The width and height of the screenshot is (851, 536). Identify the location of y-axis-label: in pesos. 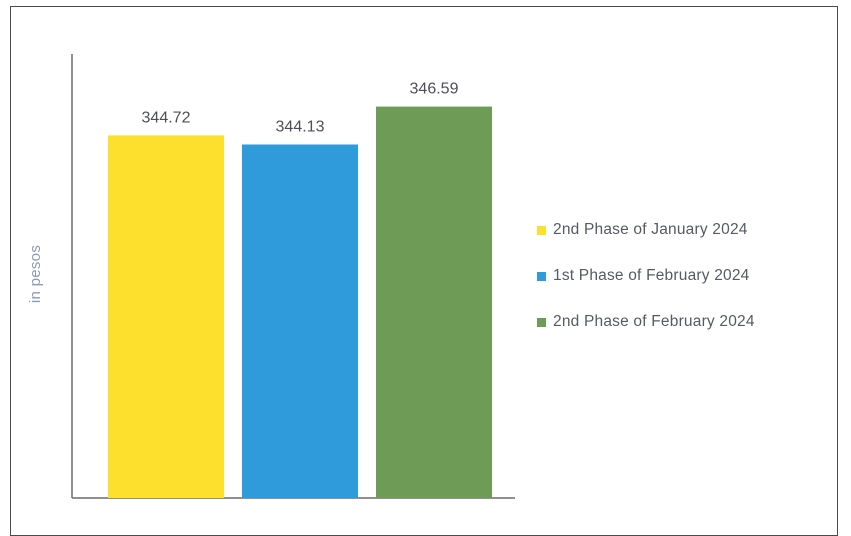
(35, 274).